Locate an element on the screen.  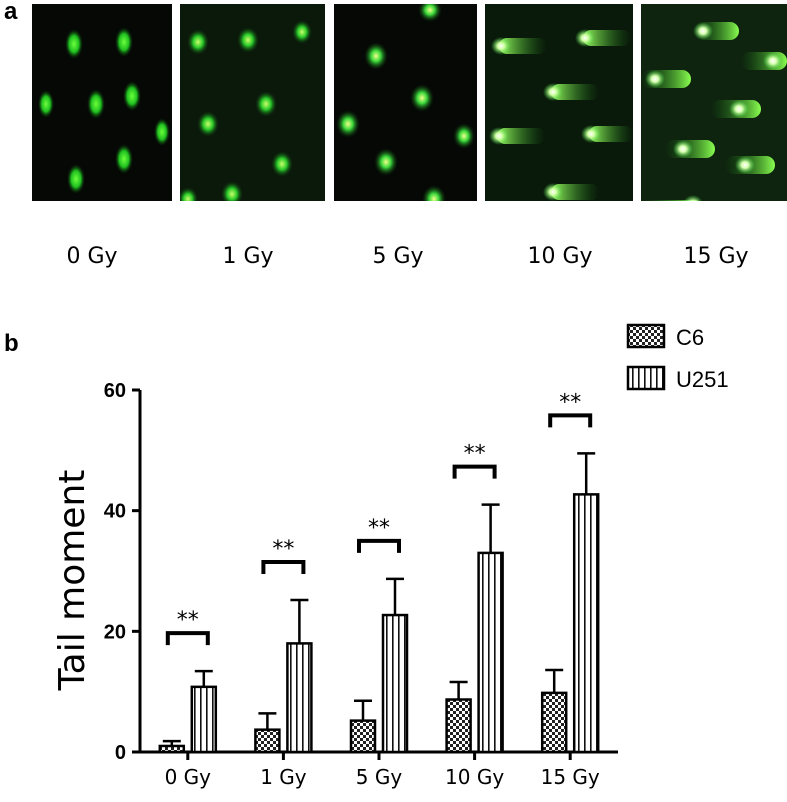
y-axis-label: Tail moment is located at coordinates (72, 581).